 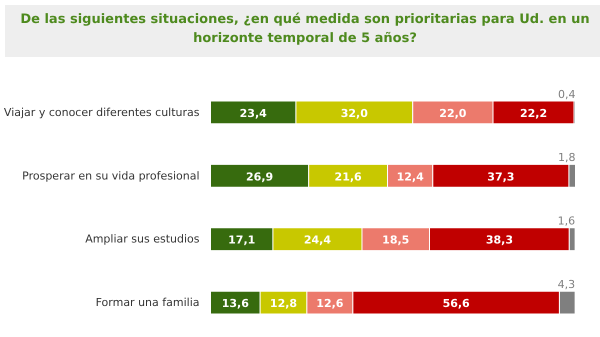 I want to click on data-label: 23,4, so click(x=254, y=113).